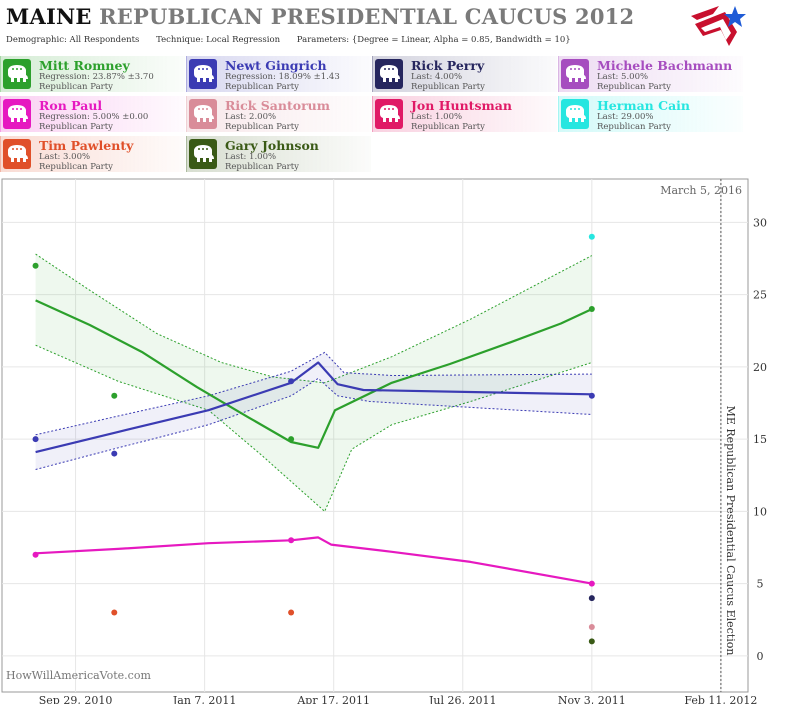 Image resolution: width=789 pixels, height=704 pixels. Describe the element at coordinates (464, 74) in the screenshot. I see `candidate-card: Rick Perry Last: 4.00% Republican Party` at that location.